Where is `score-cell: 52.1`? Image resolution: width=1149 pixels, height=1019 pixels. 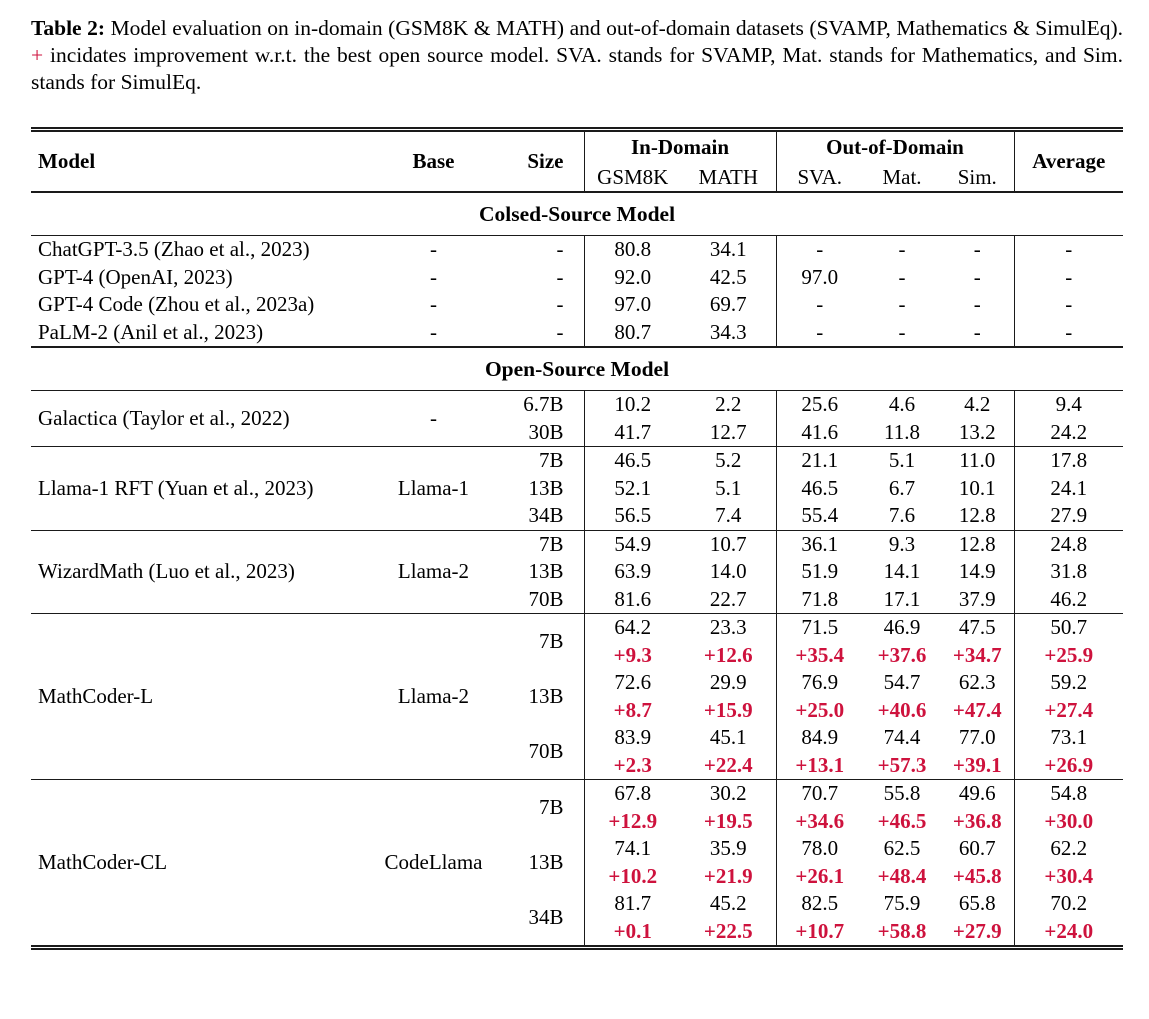 score-cell: 52.1 is located at coordinates (632, 488).